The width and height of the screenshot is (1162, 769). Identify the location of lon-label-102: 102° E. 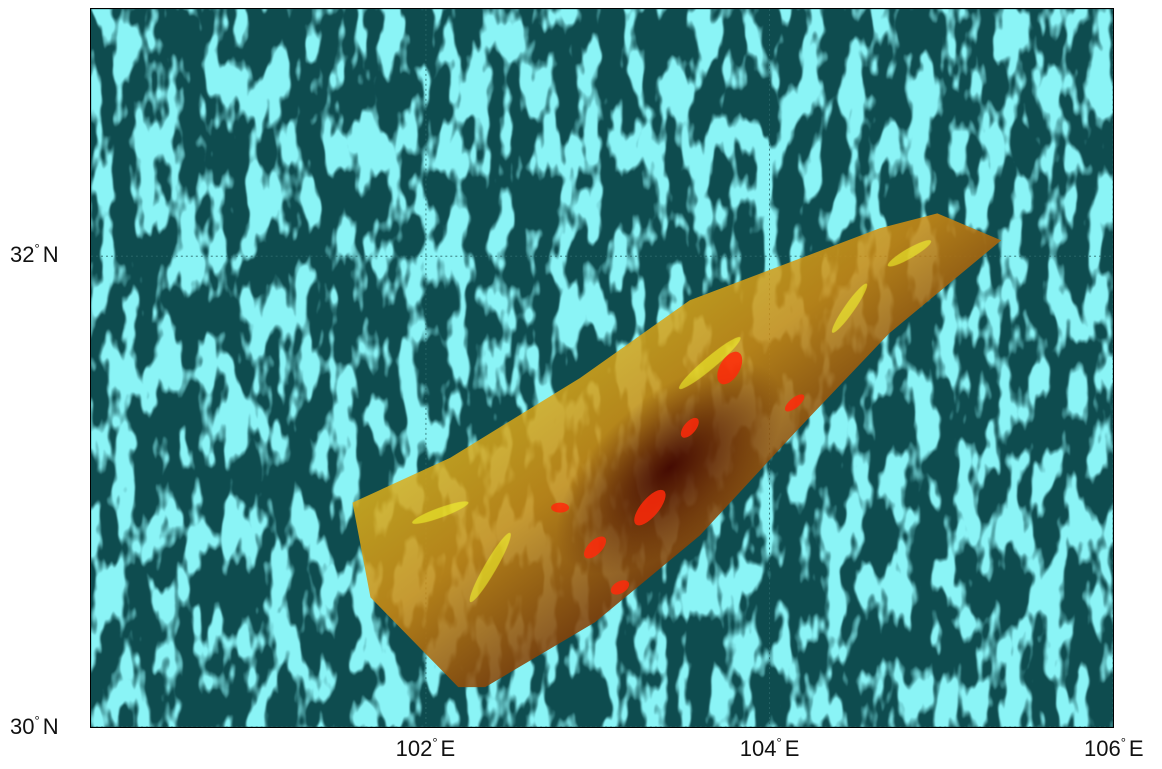
(425, 748).